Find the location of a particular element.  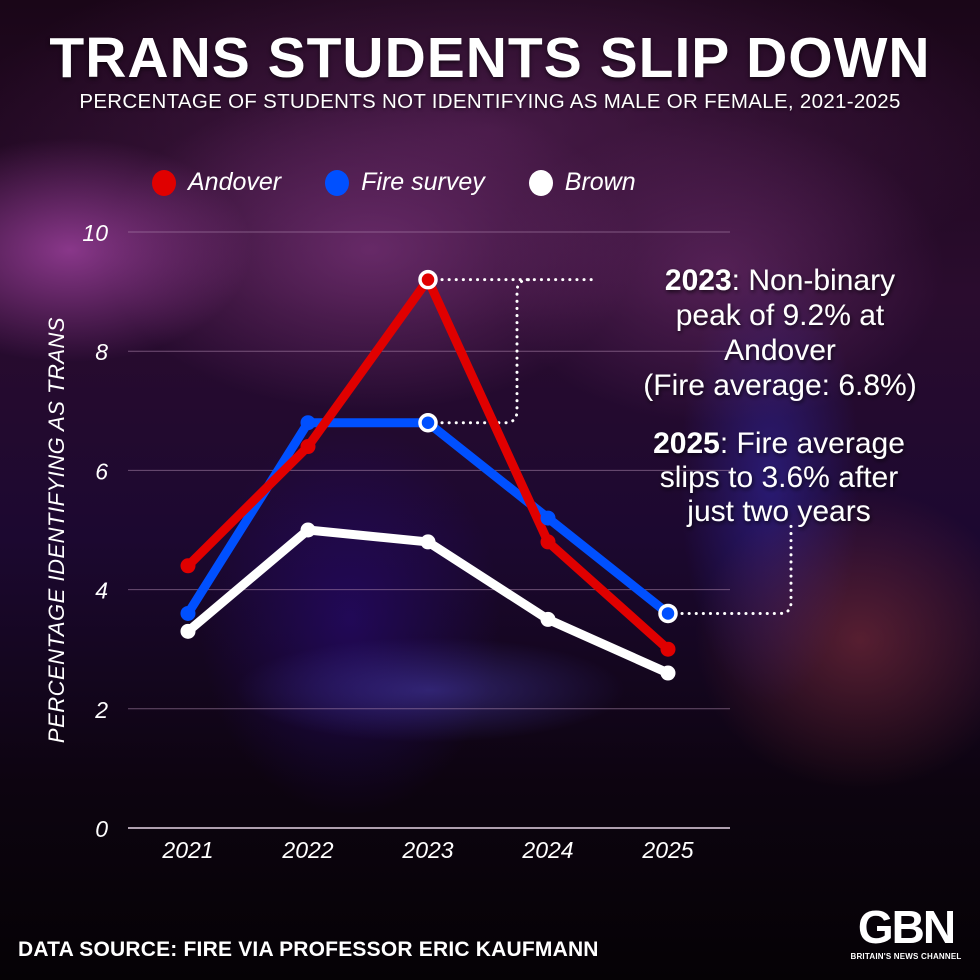

chart-title: TRANS STUDENTS SLIP DOWN is located at coordinates (490, 58).